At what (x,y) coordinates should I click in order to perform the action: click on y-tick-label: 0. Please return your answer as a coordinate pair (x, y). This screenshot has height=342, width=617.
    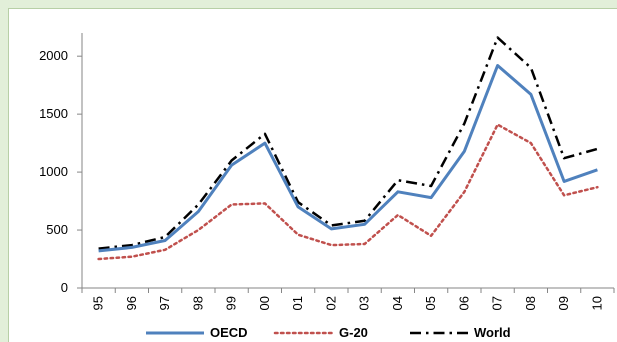
    Looking at the image, I should click on (64, 287).